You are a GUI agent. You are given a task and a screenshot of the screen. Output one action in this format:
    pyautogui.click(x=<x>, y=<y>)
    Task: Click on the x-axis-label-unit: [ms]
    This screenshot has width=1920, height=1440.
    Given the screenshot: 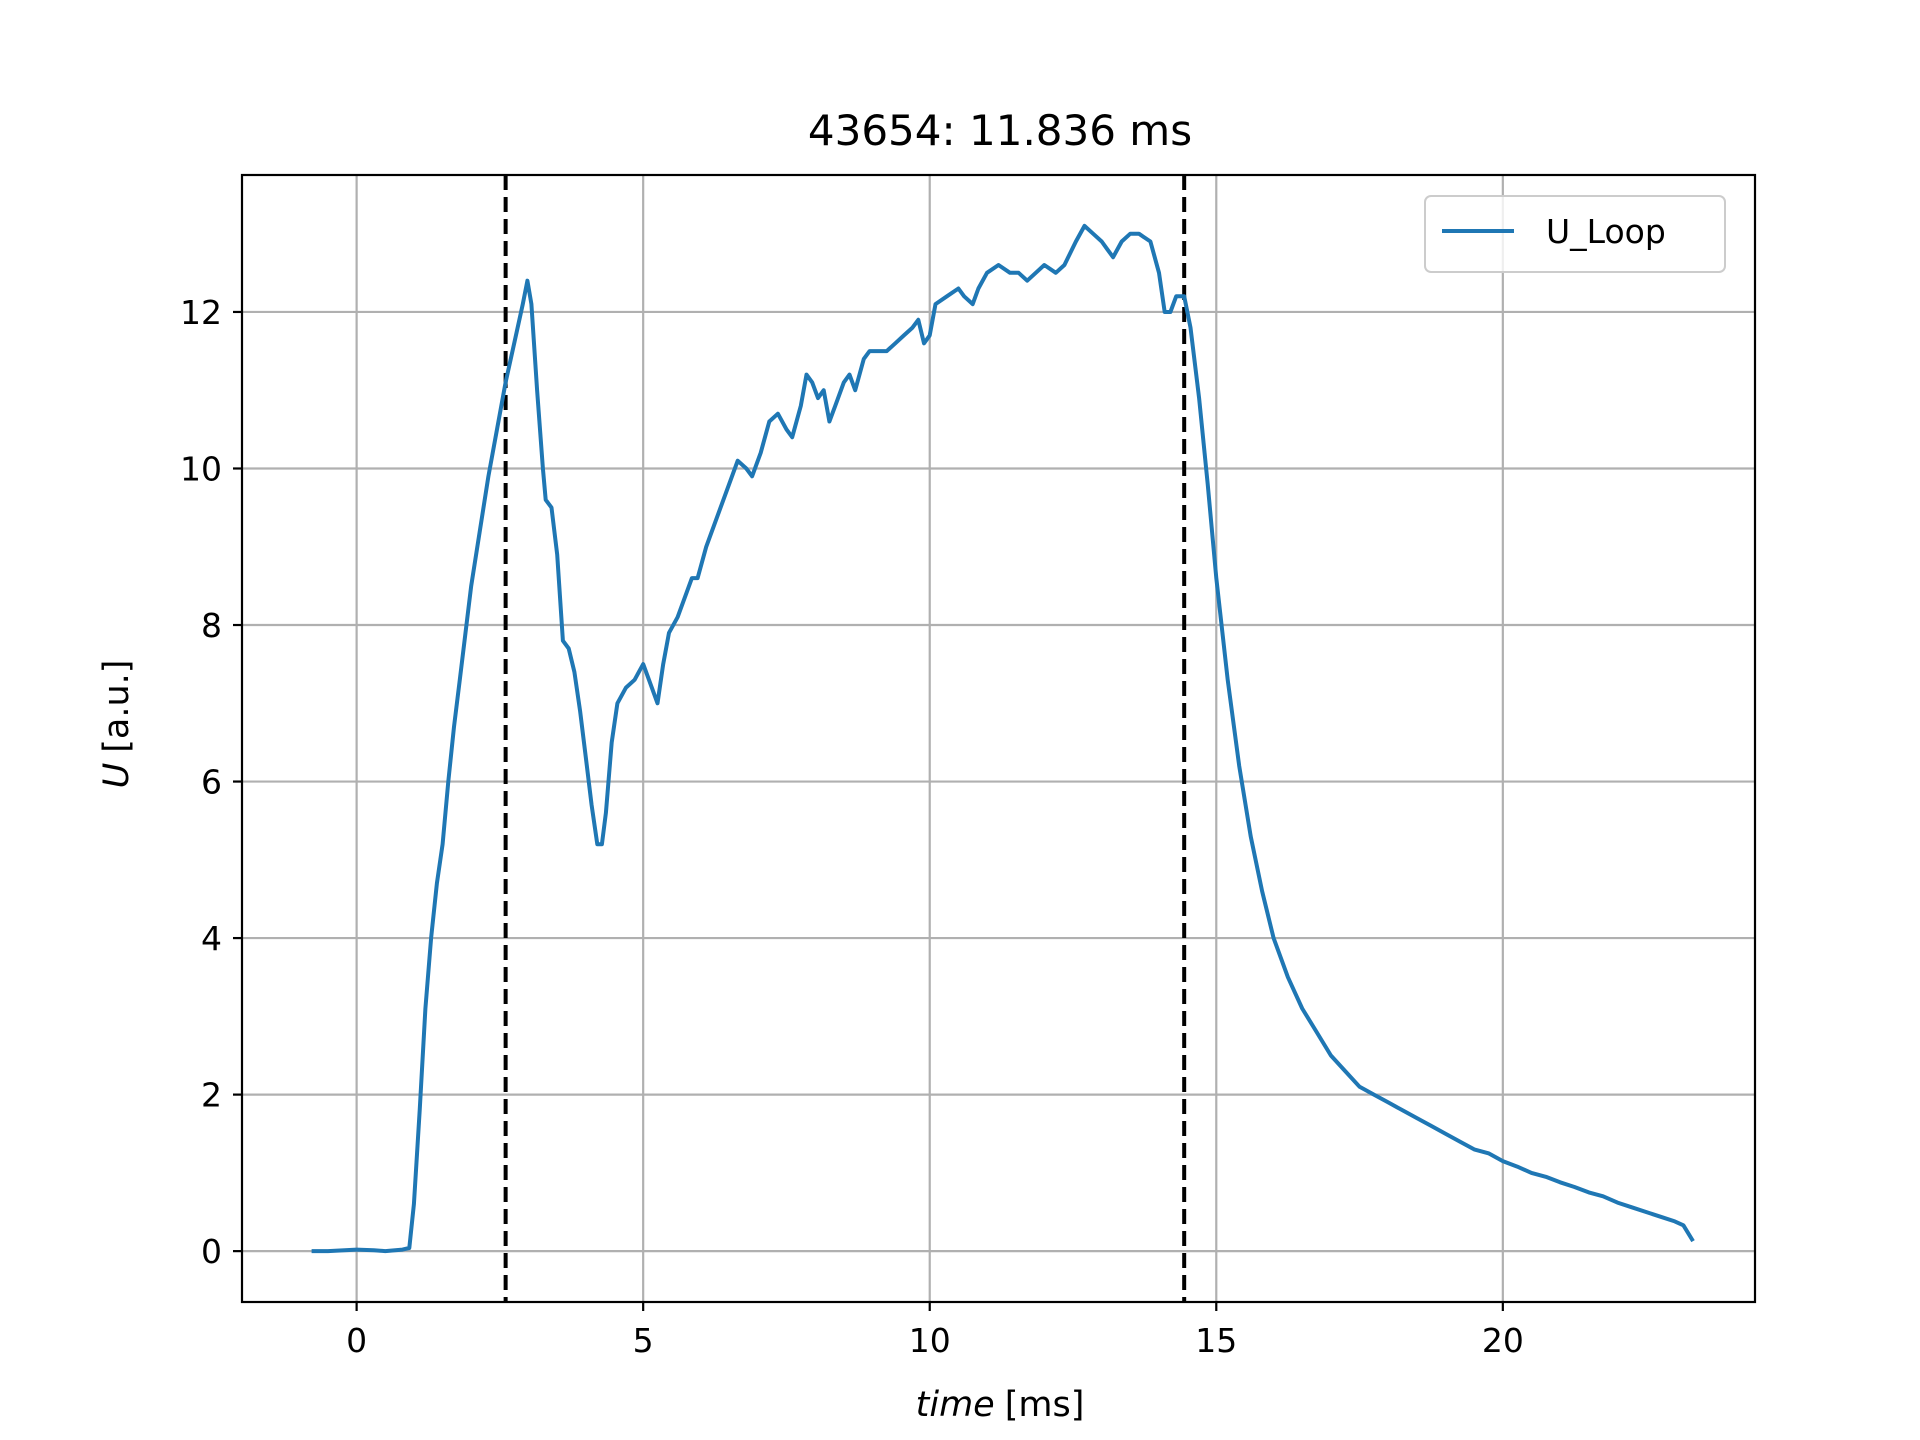 What is the action you would take?
    pyautogui.click(x=1045, y=1405)
    